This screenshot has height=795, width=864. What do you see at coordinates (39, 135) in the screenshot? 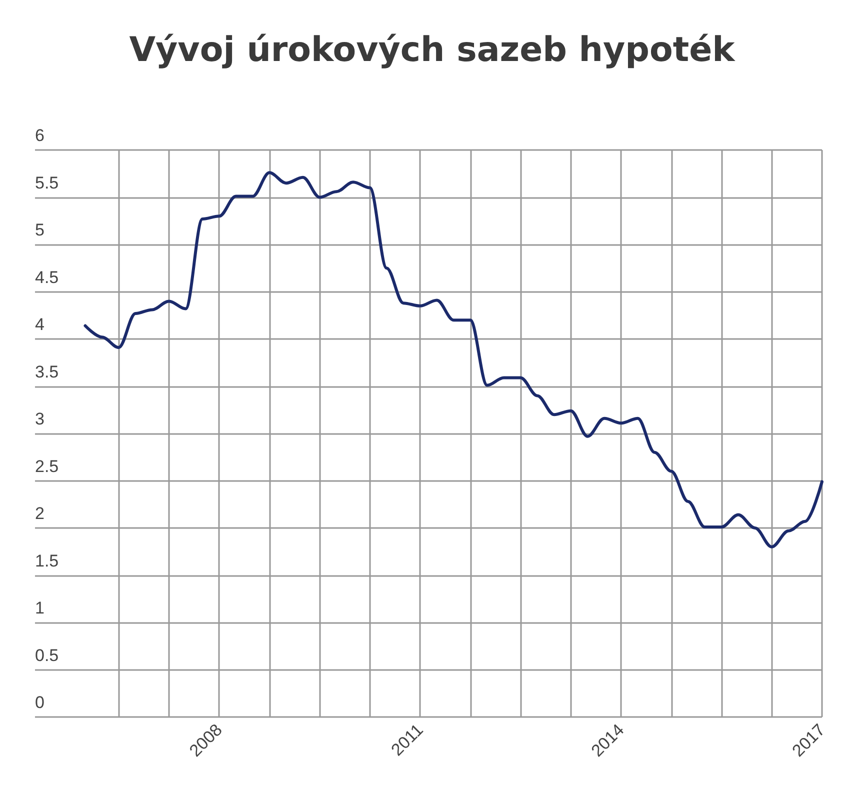
I see `y-tick-label: 6` at bounding box center [39, 135].